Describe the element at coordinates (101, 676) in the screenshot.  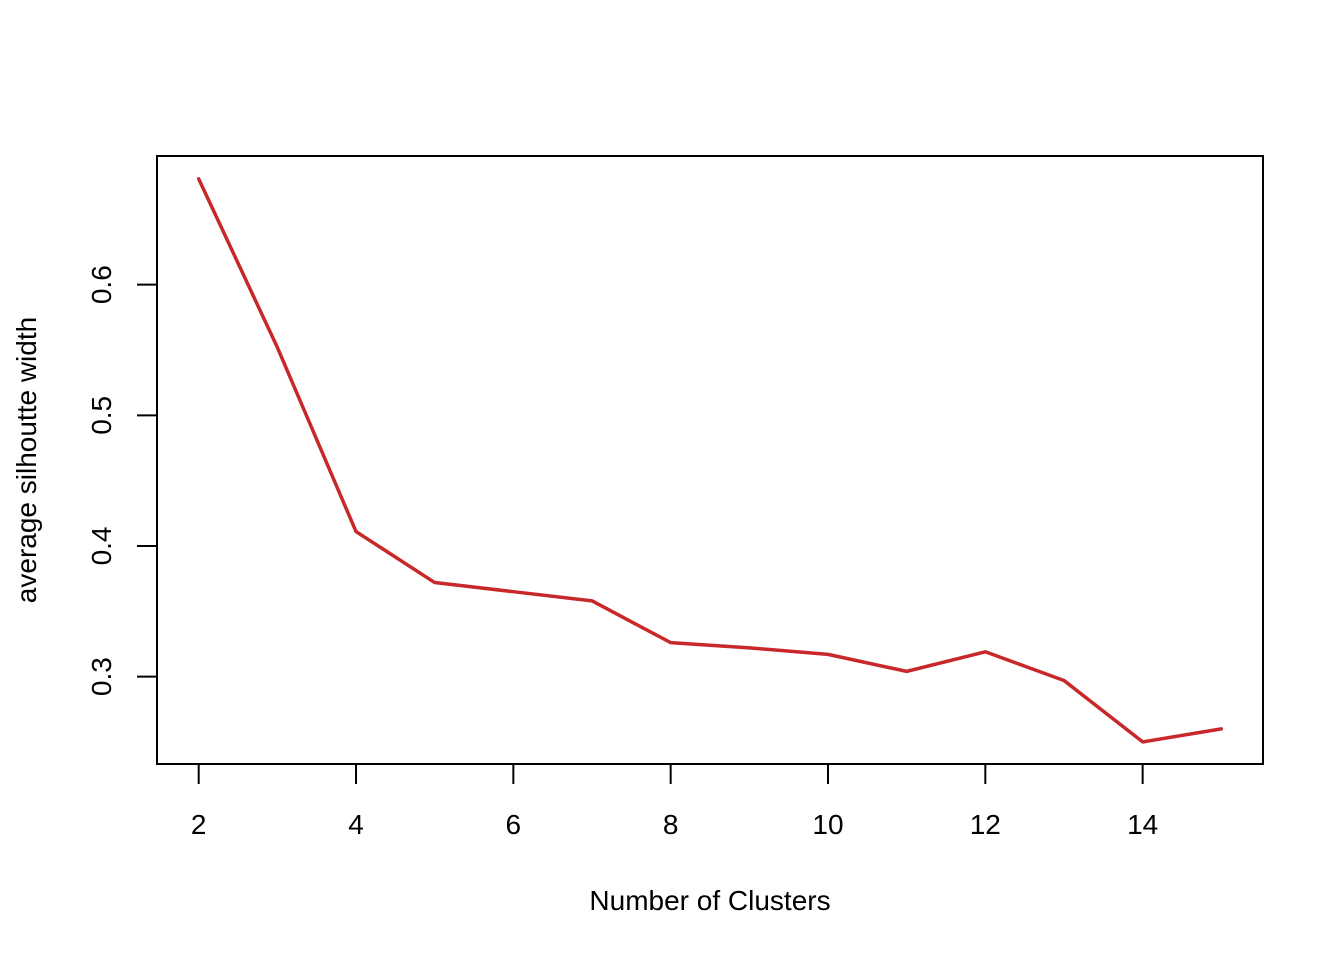
I see `y-tick-label: 0.3` at that location.